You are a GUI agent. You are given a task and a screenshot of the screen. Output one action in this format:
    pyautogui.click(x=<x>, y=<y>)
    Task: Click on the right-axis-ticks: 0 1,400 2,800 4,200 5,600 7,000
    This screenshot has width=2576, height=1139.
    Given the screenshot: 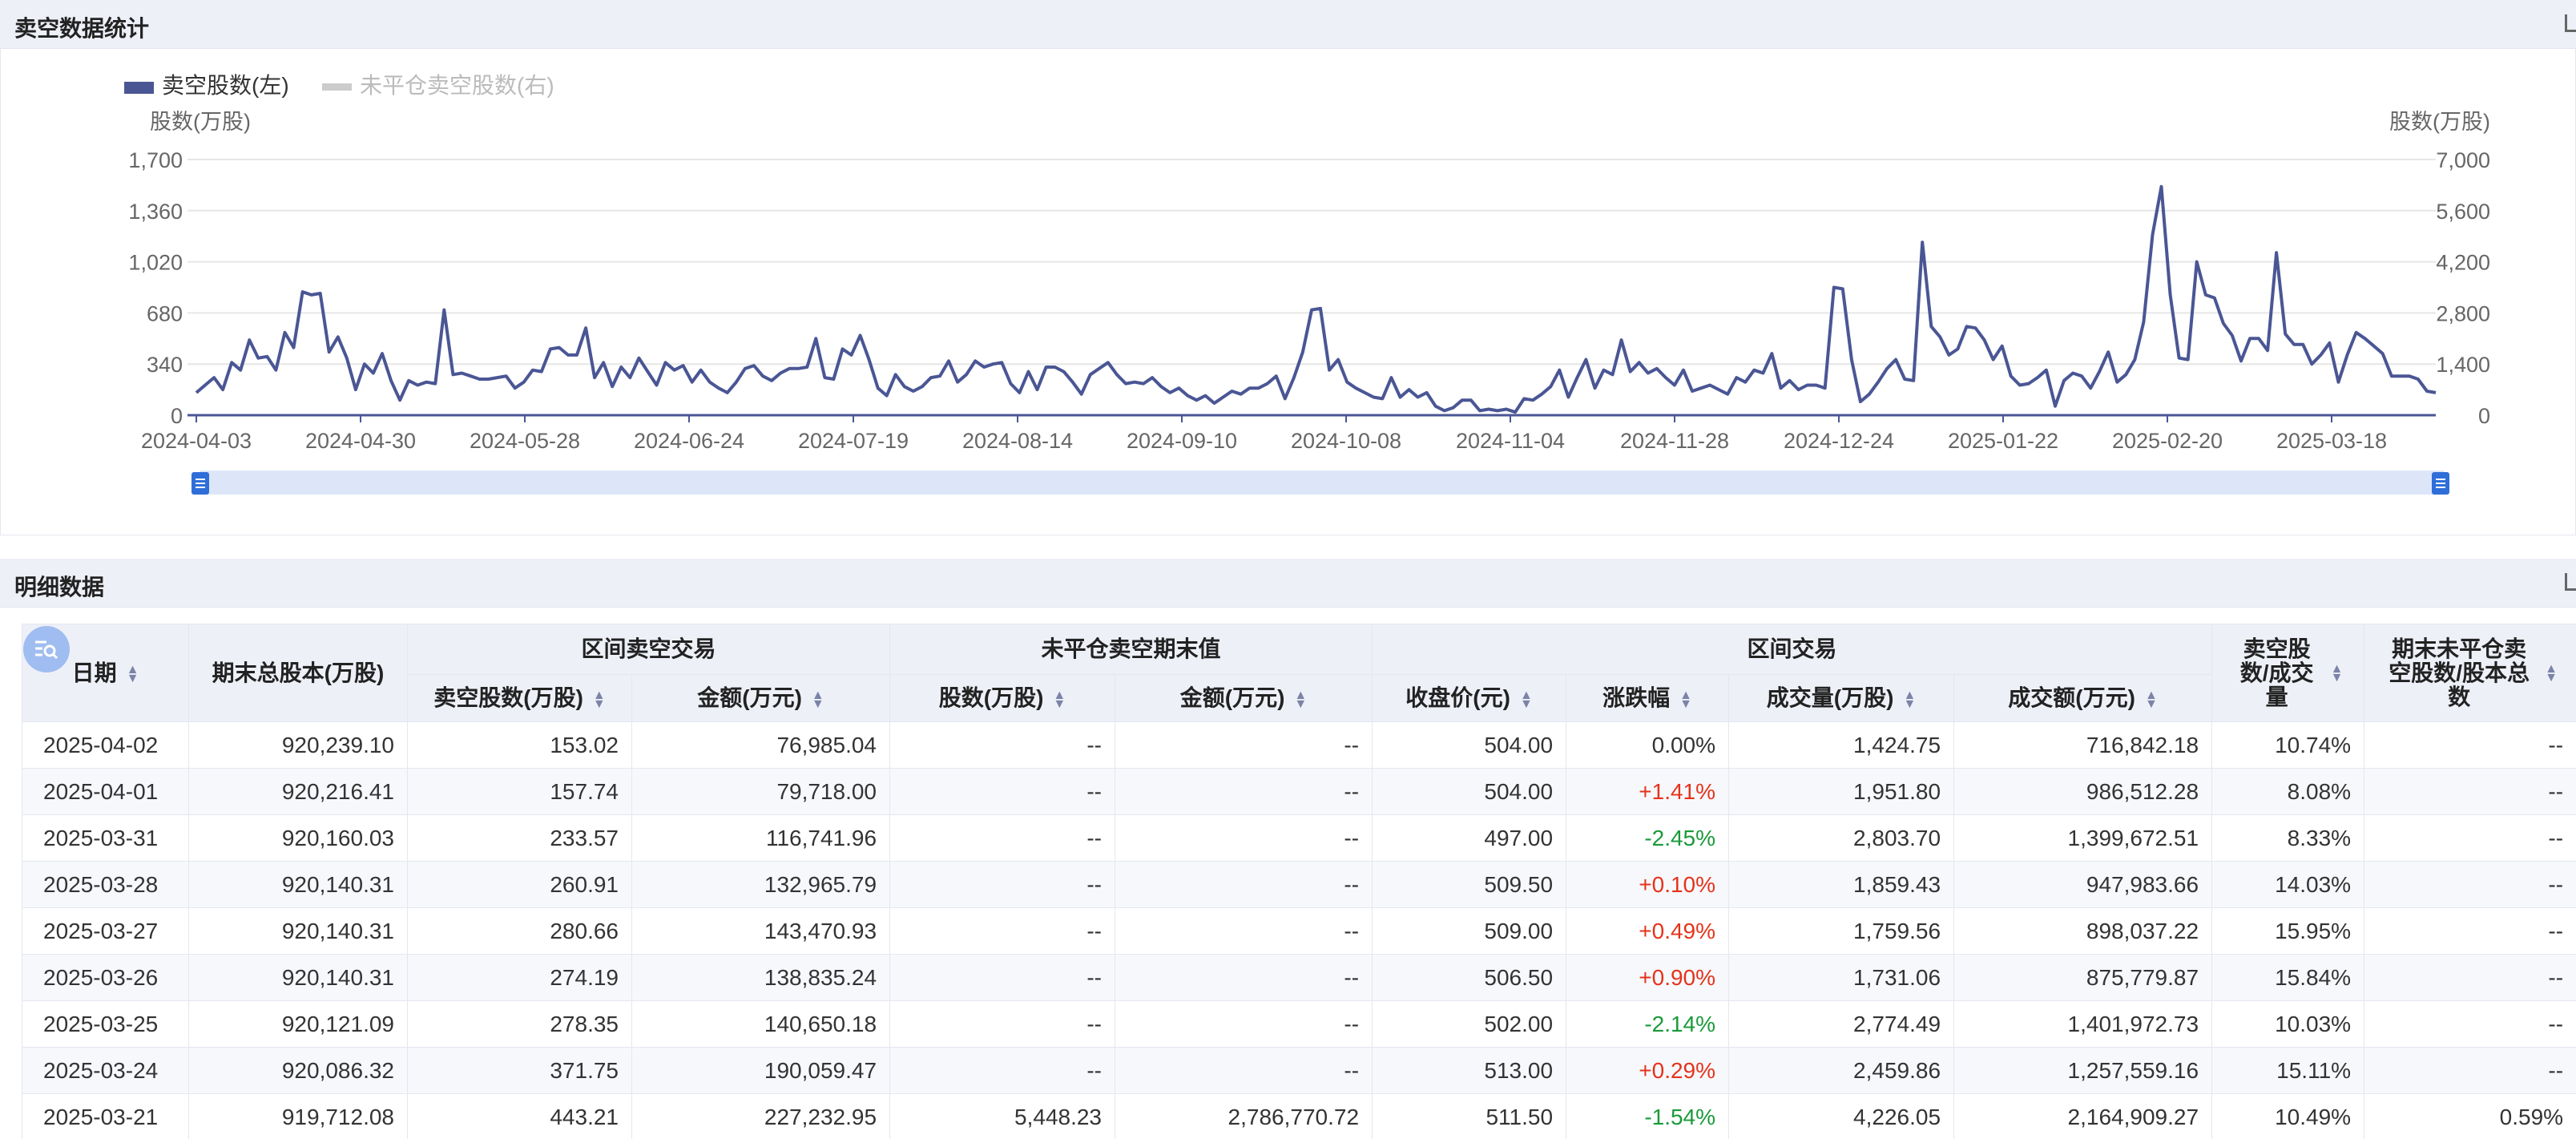 What is the action you would take?
    pyautogui.click(x=2463, y=288)
    